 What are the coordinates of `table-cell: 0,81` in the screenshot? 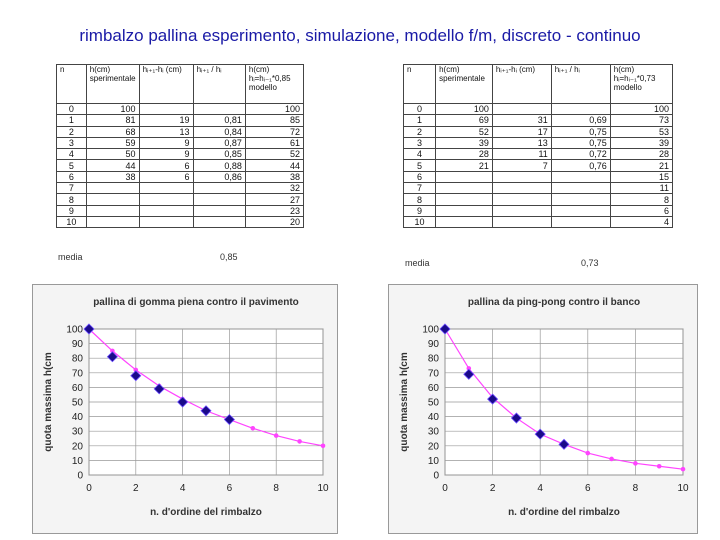 It's located at (219, 120).